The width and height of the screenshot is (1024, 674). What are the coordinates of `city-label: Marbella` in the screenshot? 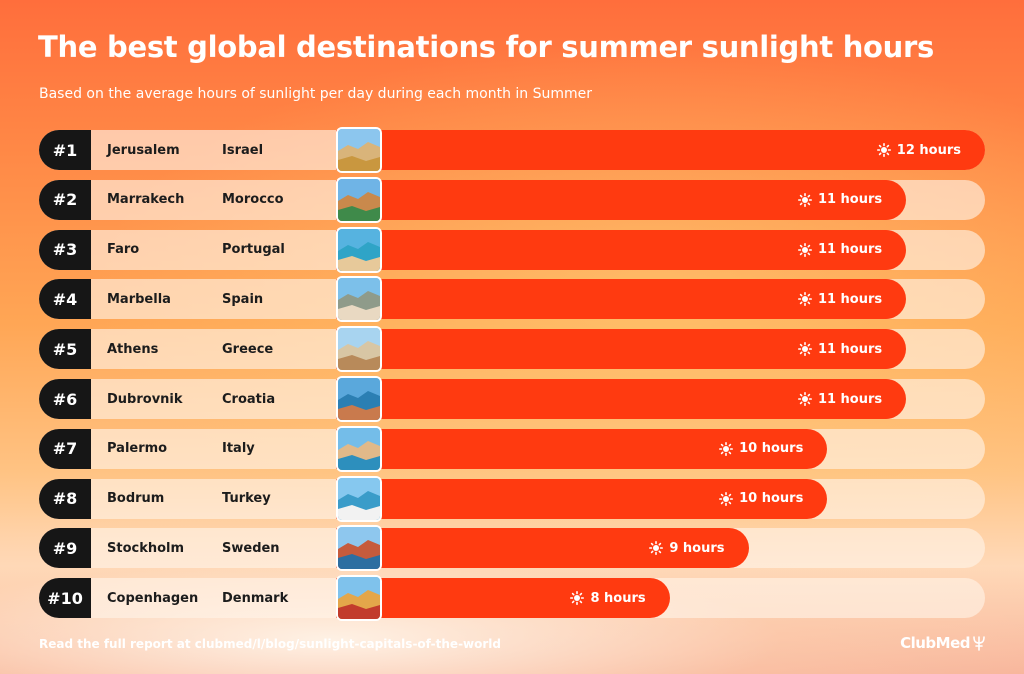 It's located at (139, 299).